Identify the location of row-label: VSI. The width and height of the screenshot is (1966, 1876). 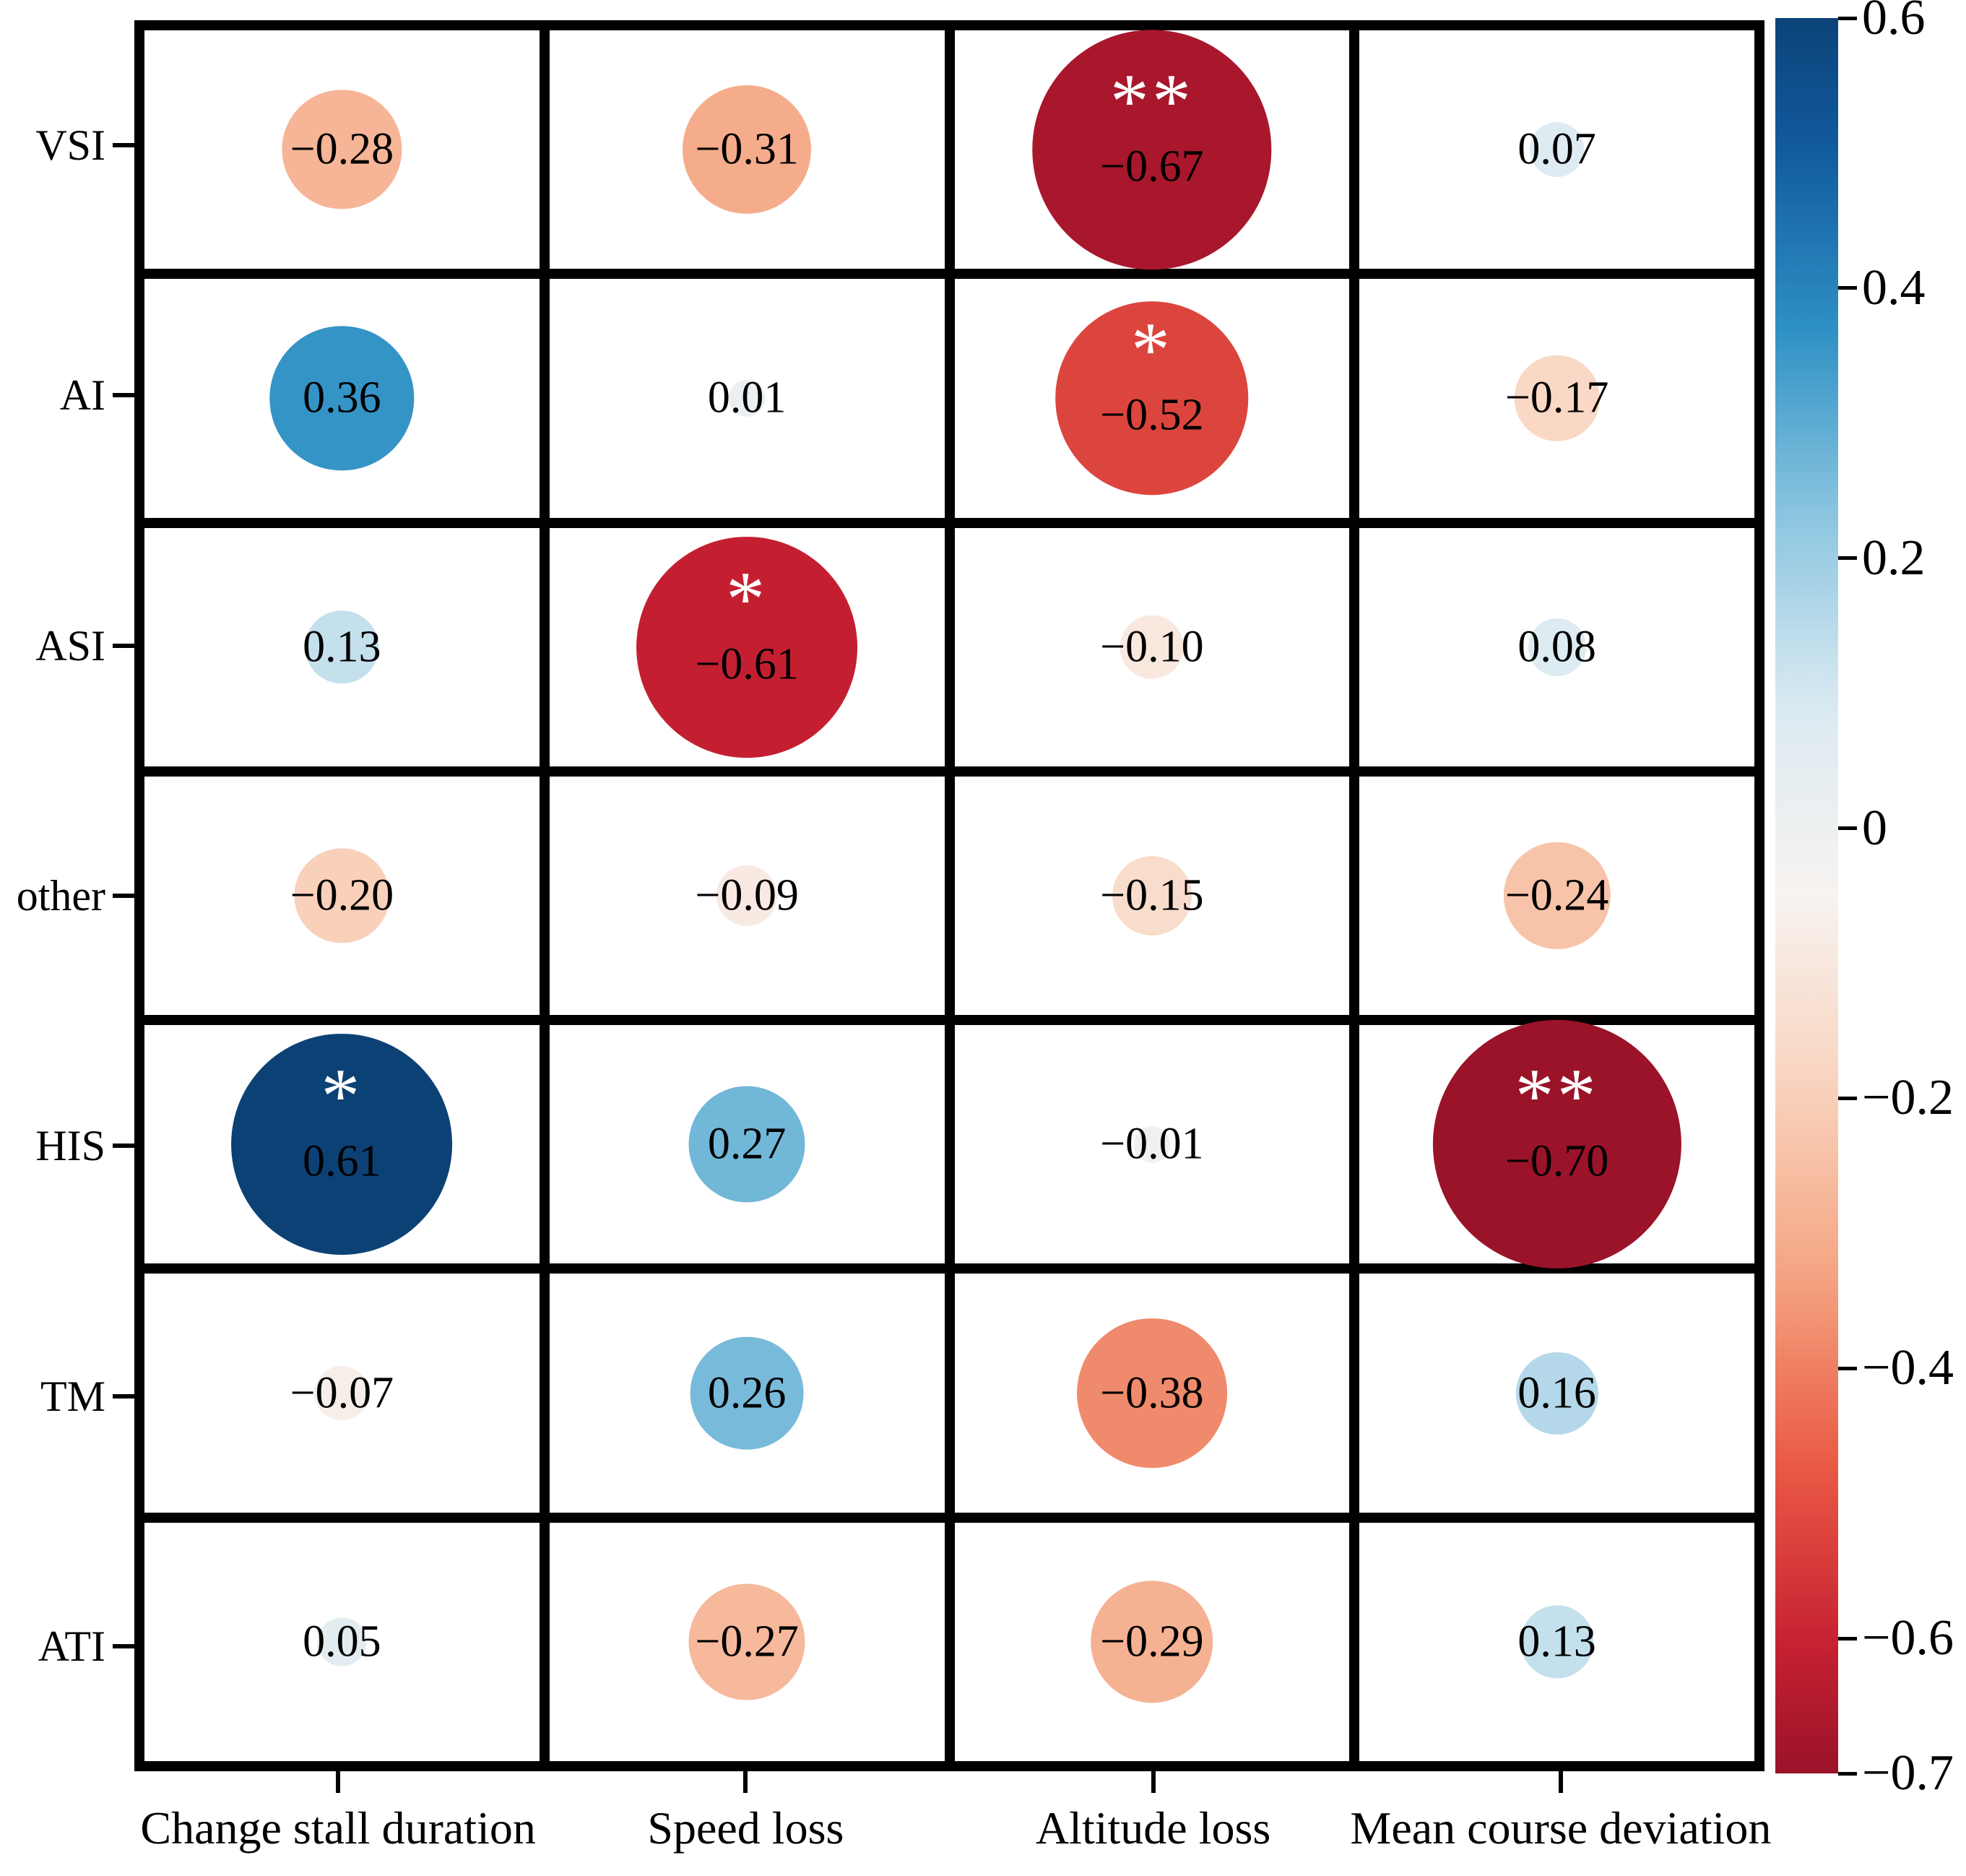
(70, 145).